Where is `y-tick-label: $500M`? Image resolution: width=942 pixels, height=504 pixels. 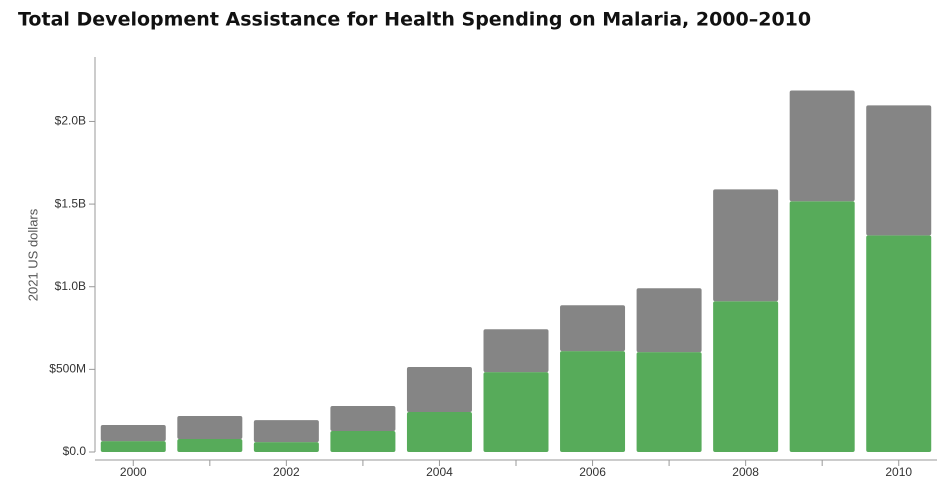 y-tick-label: $500M is located at coordinates (67, 369).